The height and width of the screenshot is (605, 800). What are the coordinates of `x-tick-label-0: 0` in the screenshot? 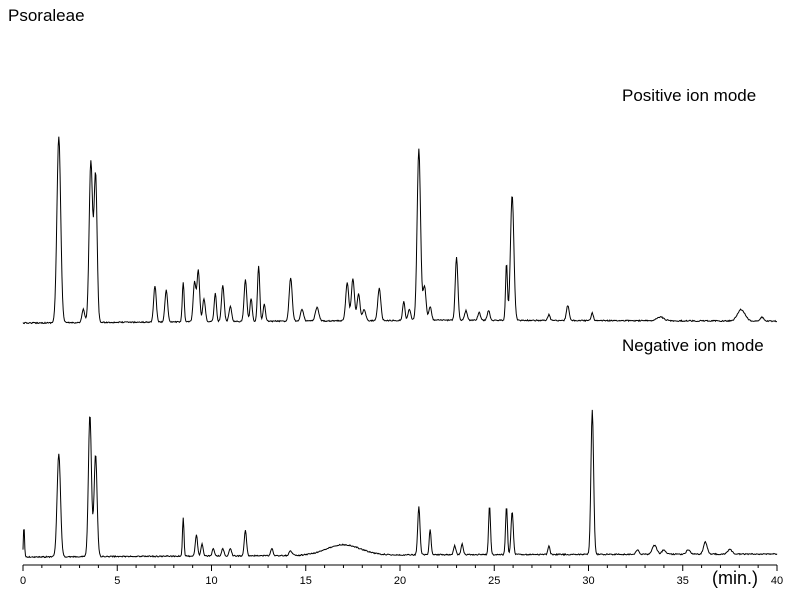 It's located at (23, 581).